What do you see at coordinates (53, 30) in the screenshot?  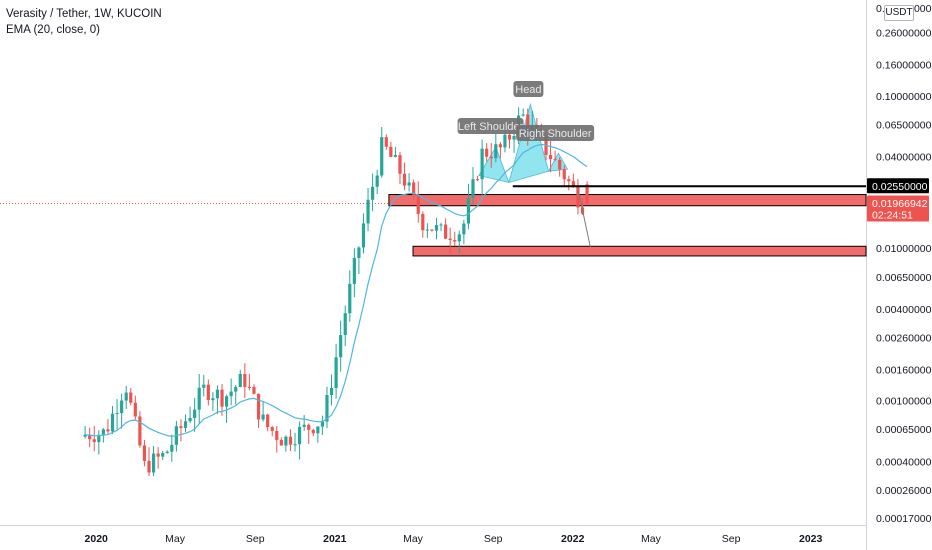 I see `indicator-legend: EMA (20, close, 0)` at bounding box center [53, 30].